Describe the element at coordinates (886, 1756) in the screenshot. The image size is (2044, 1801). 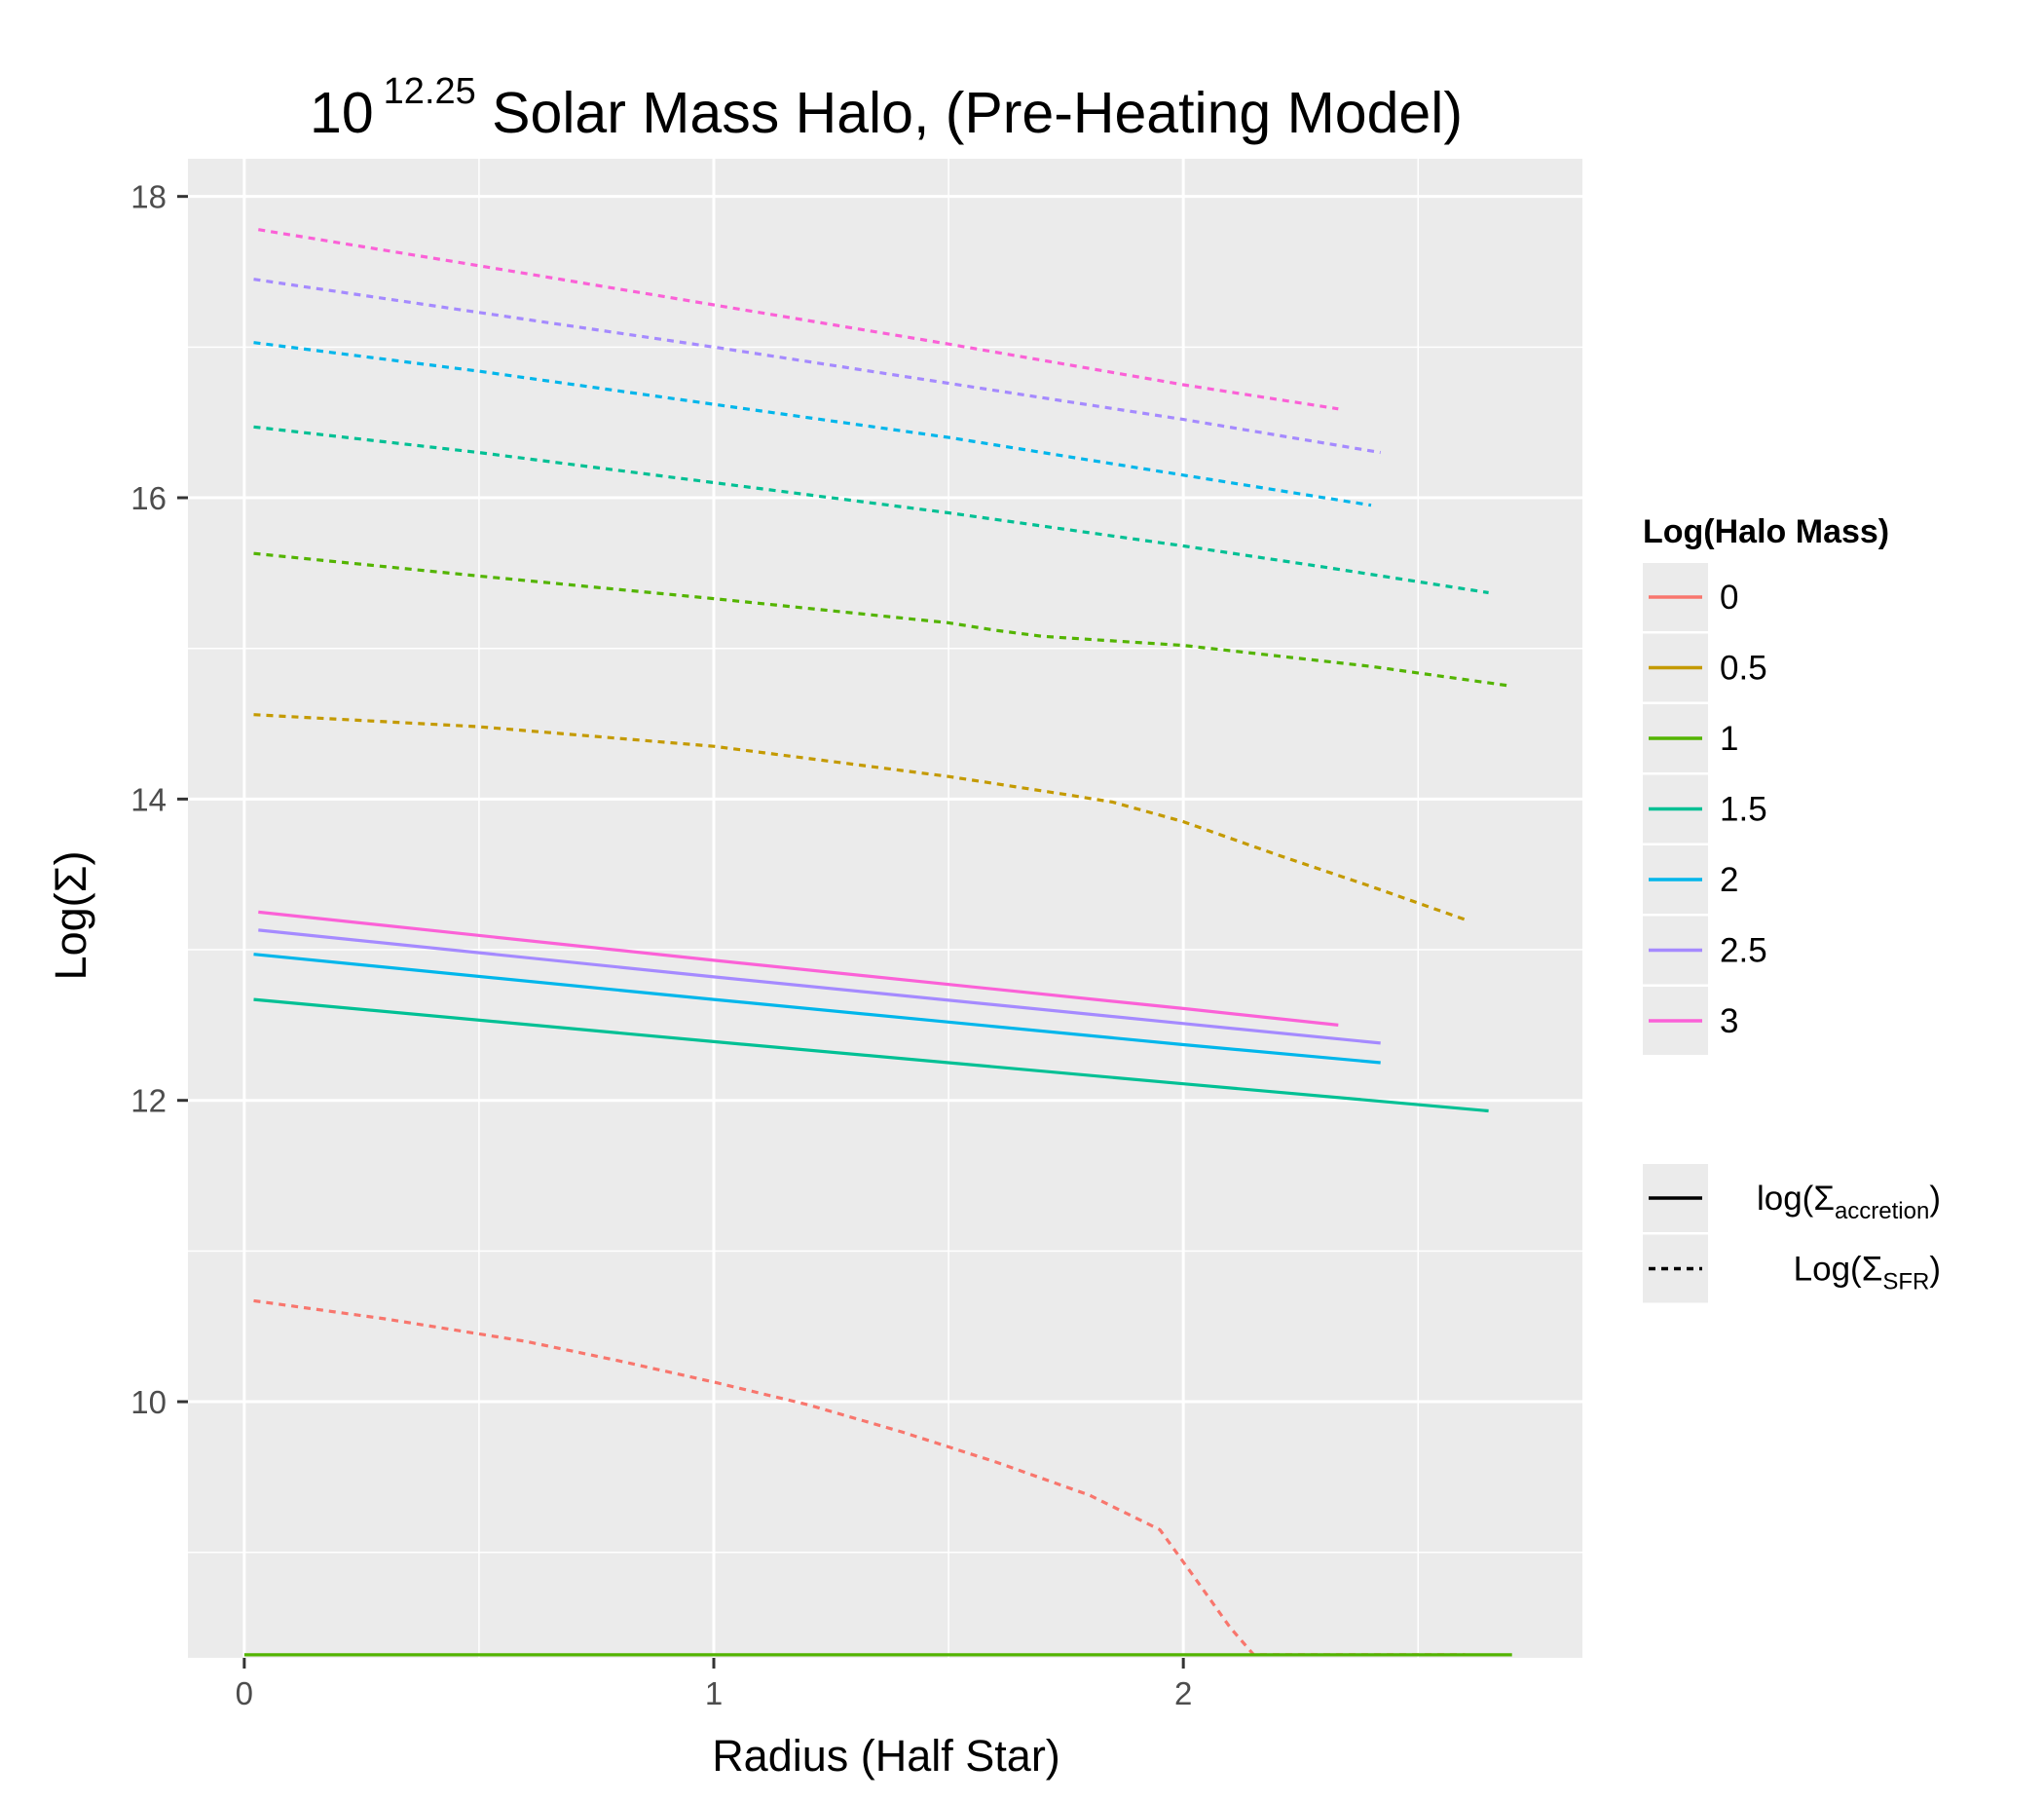
I see `x-axis-title: Radius (Half Star)` at that location.